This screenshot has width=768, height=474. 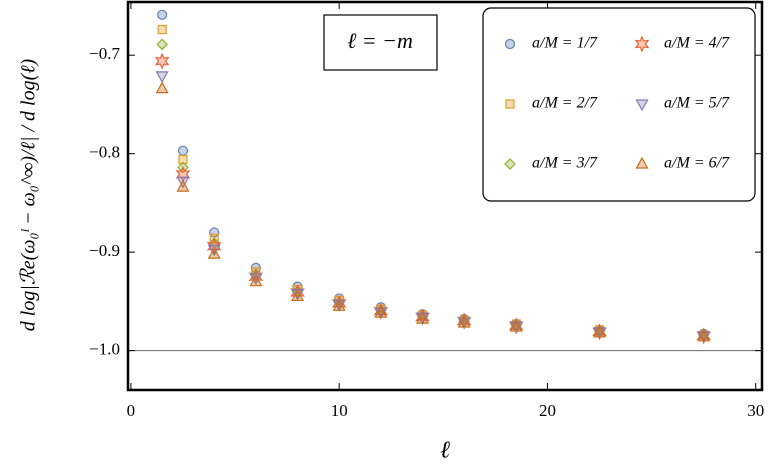 What do you see at coordinates (104, 53) in the screenshot?
I see `y-tick-label: −0.7` at bounding box center [104, 53].